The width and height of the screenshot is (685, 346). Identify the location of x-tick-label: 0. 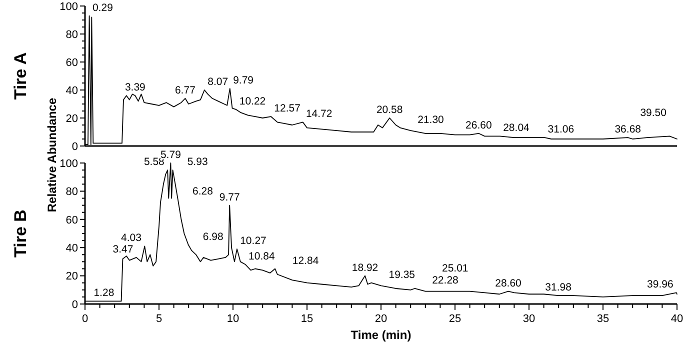
(85, 319).